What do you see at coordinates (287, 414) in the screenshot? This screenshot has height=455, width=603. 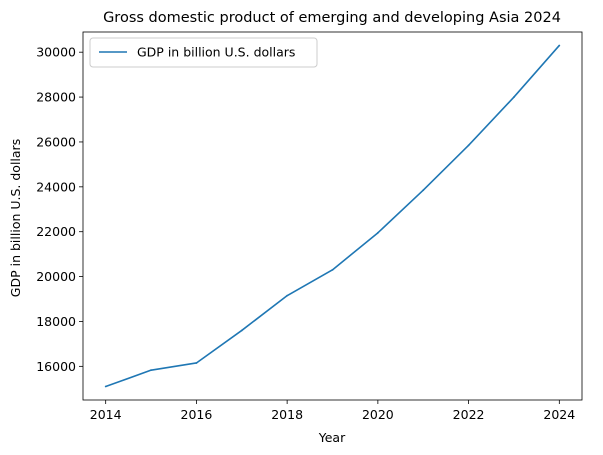 I see `x-tick-label: 2018` at bounding box center [287, 414].